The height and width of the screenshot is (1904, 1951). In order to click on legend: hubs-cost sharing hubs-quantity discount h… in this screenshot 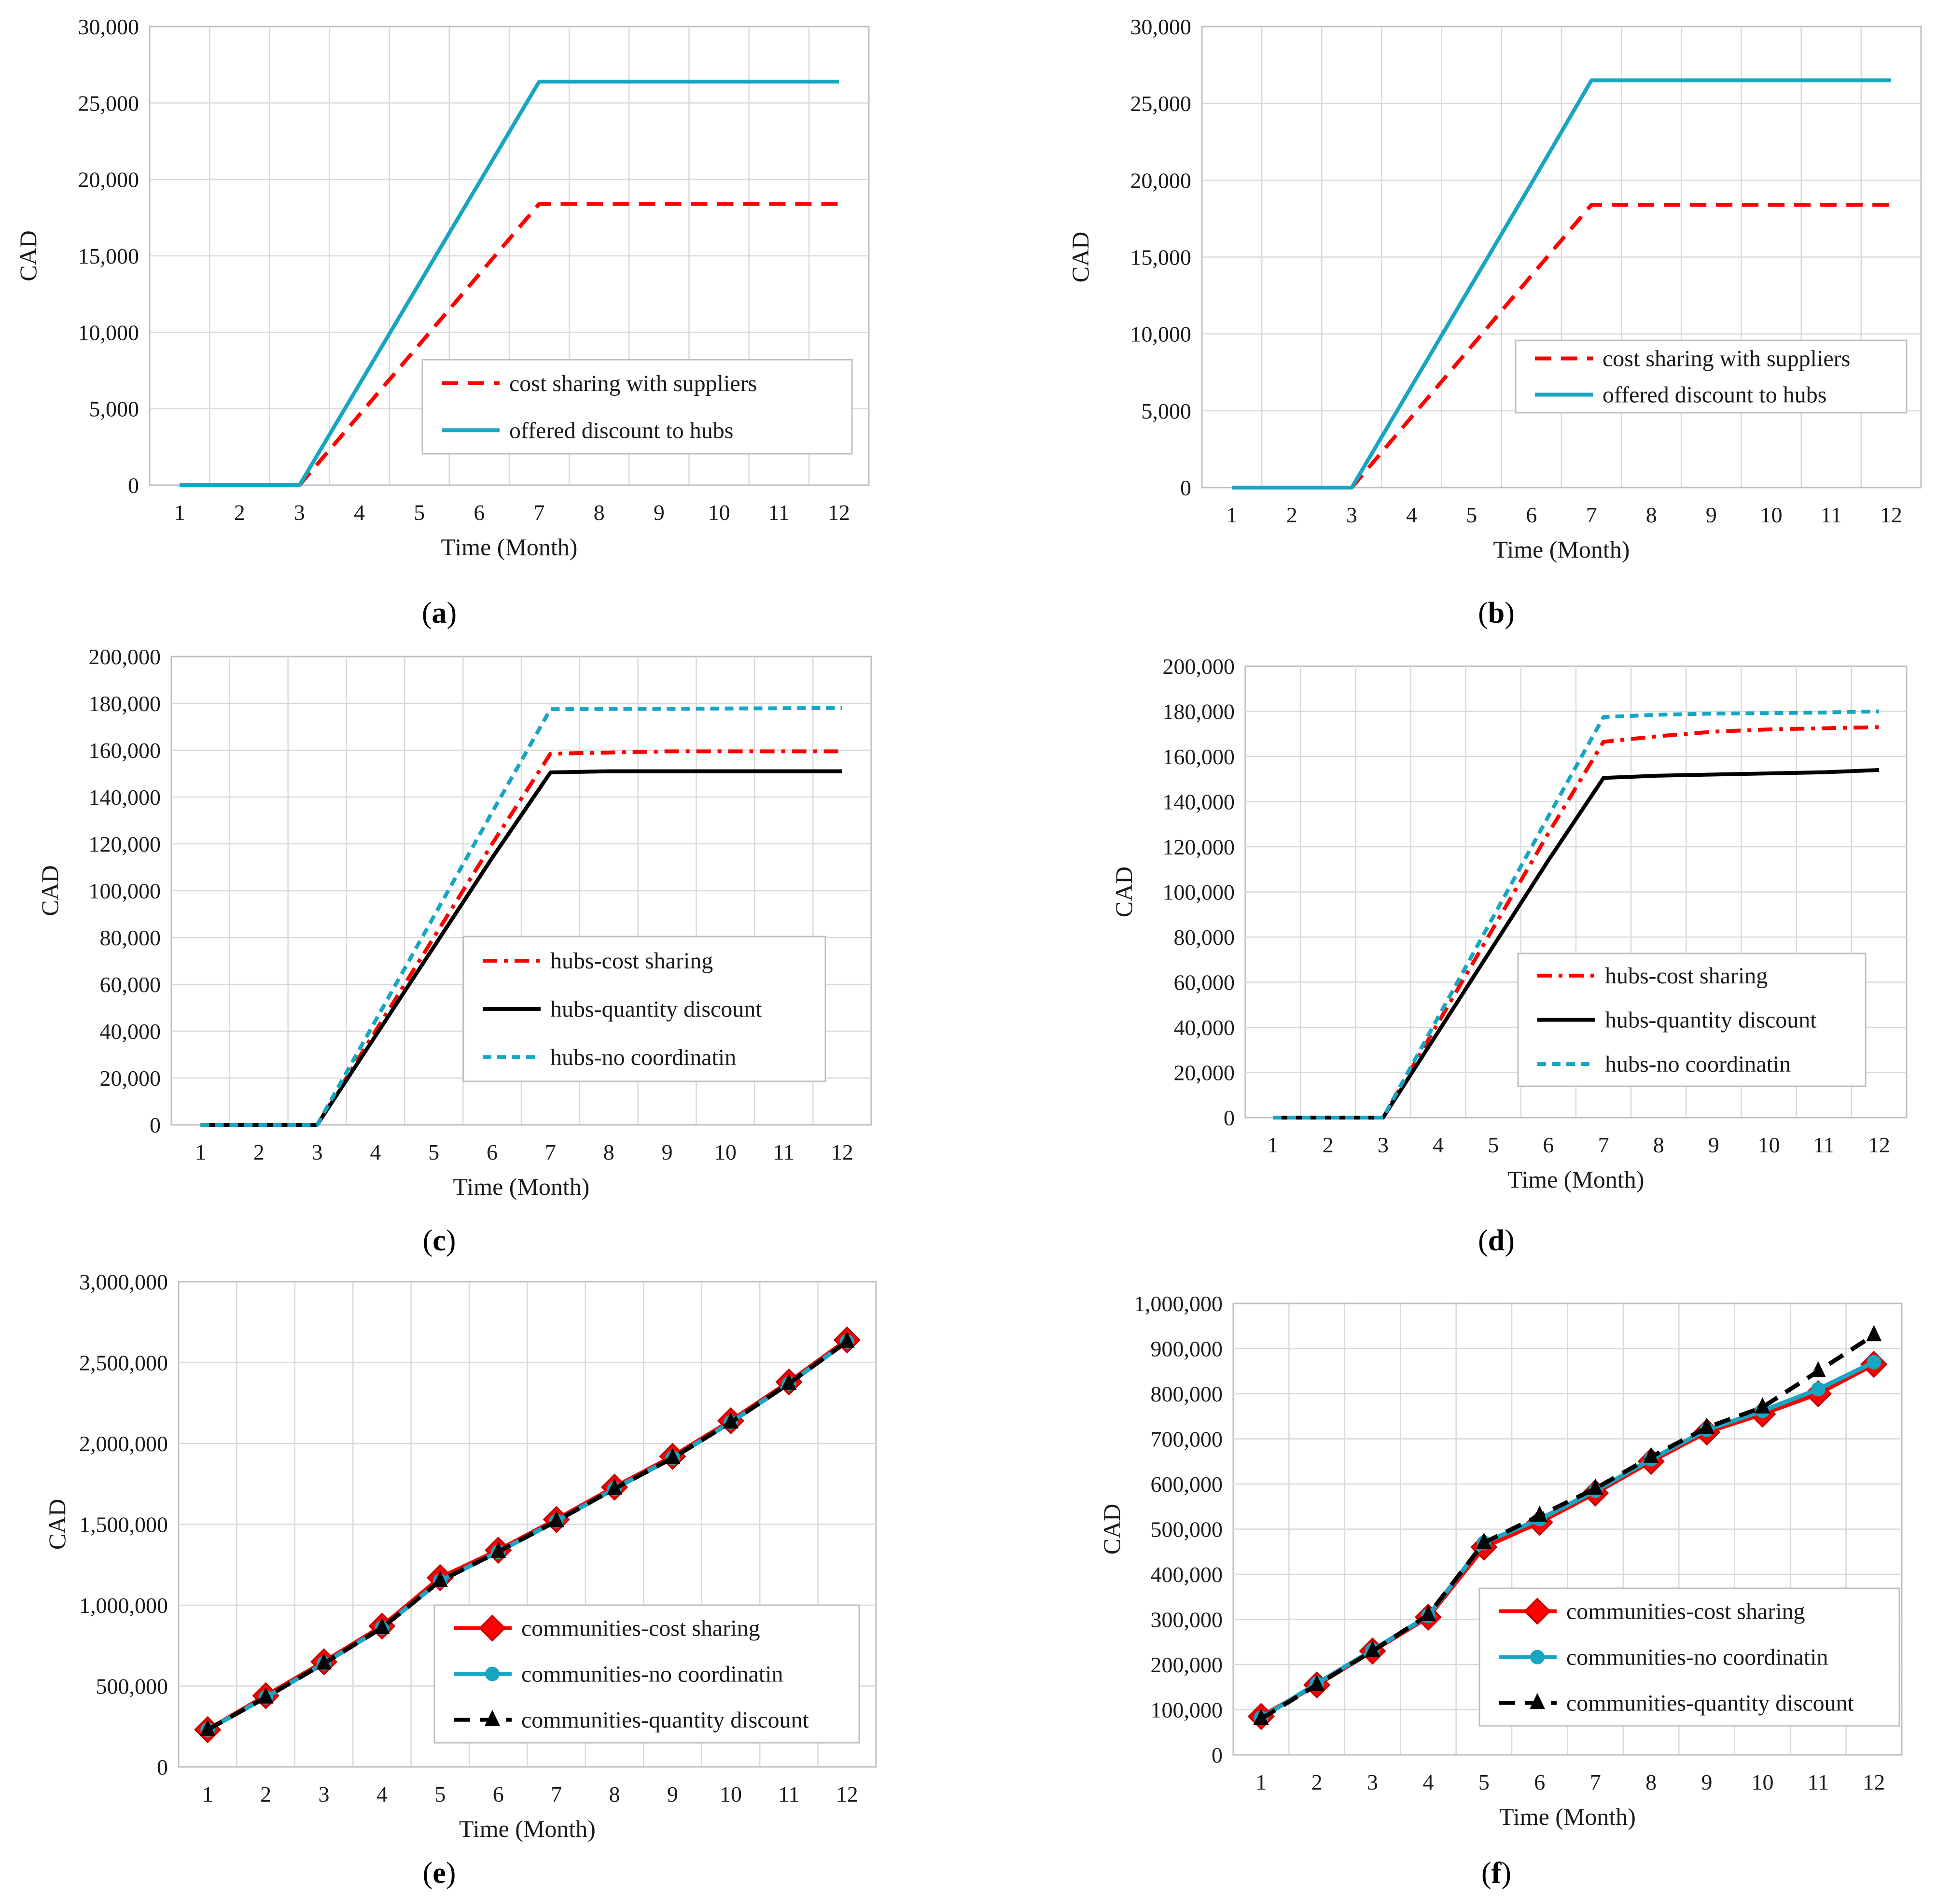, I will do `click(644, 1009)`.